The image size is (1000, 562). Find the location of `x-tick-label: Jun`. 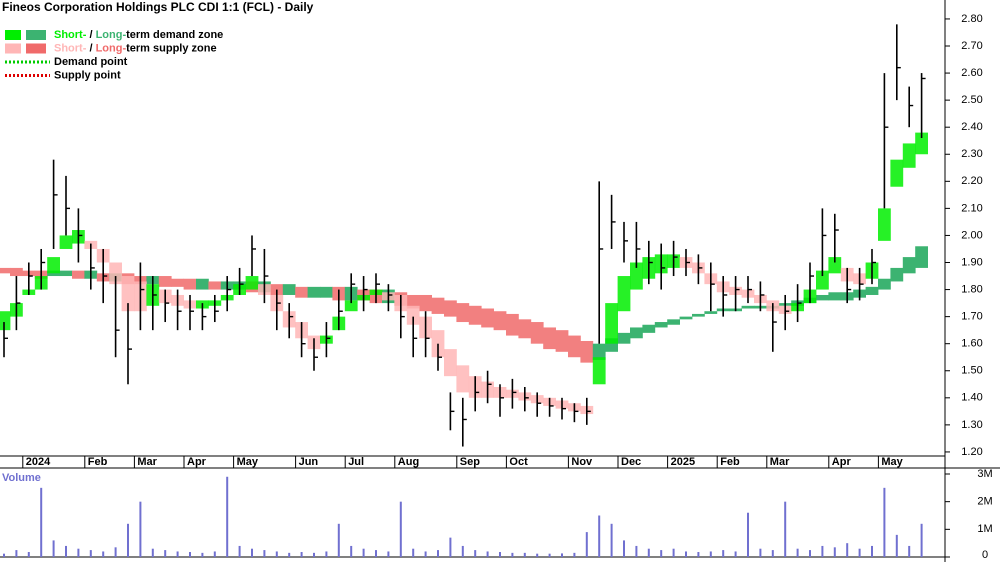

x-tick-label: Jun is located at coordinates (309, 462).